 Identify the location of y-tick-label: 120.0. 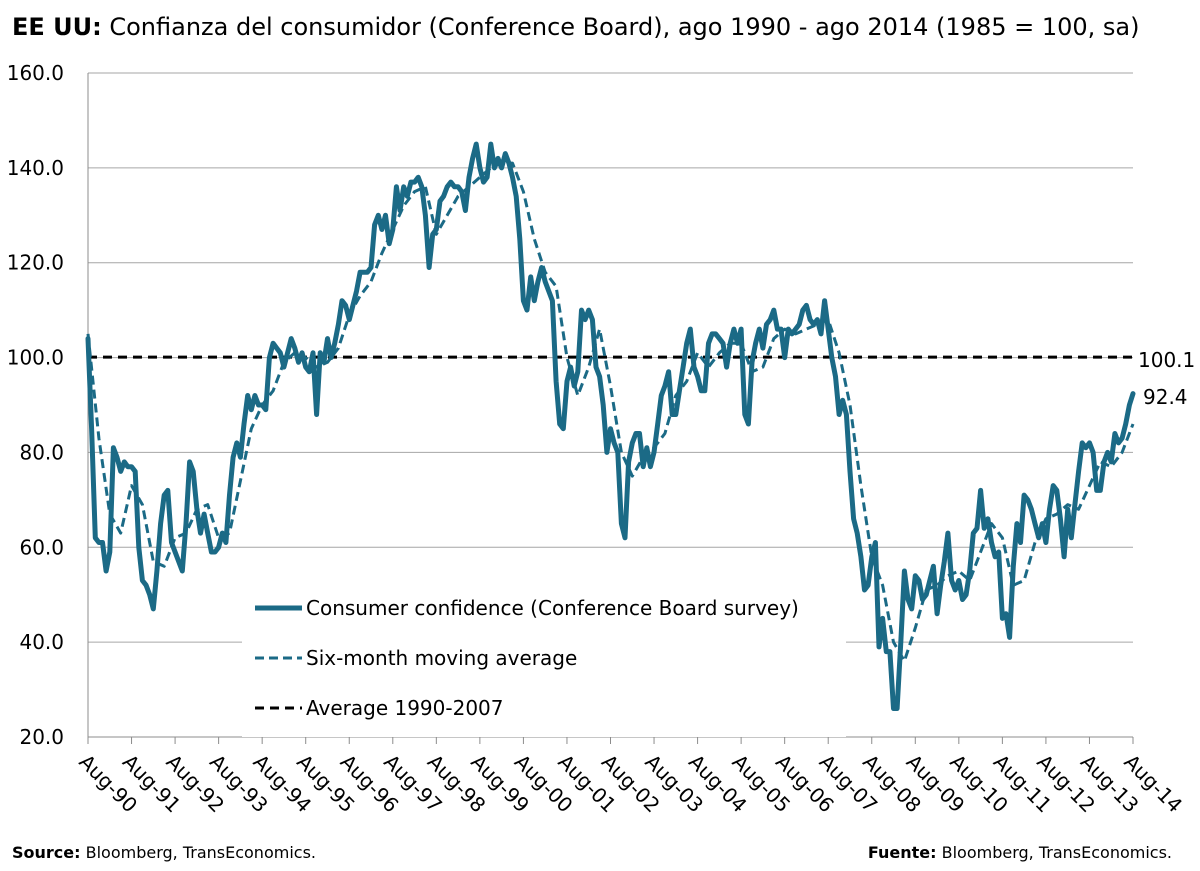
(35, 263).